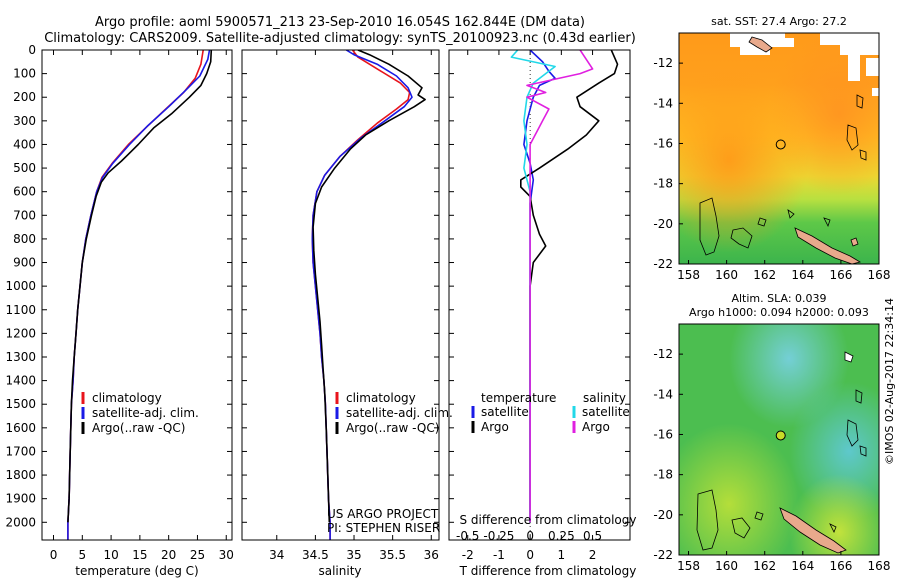 The image size is (900, 580). I want to click on s-tick-label: -0.25, so click(498, 536).